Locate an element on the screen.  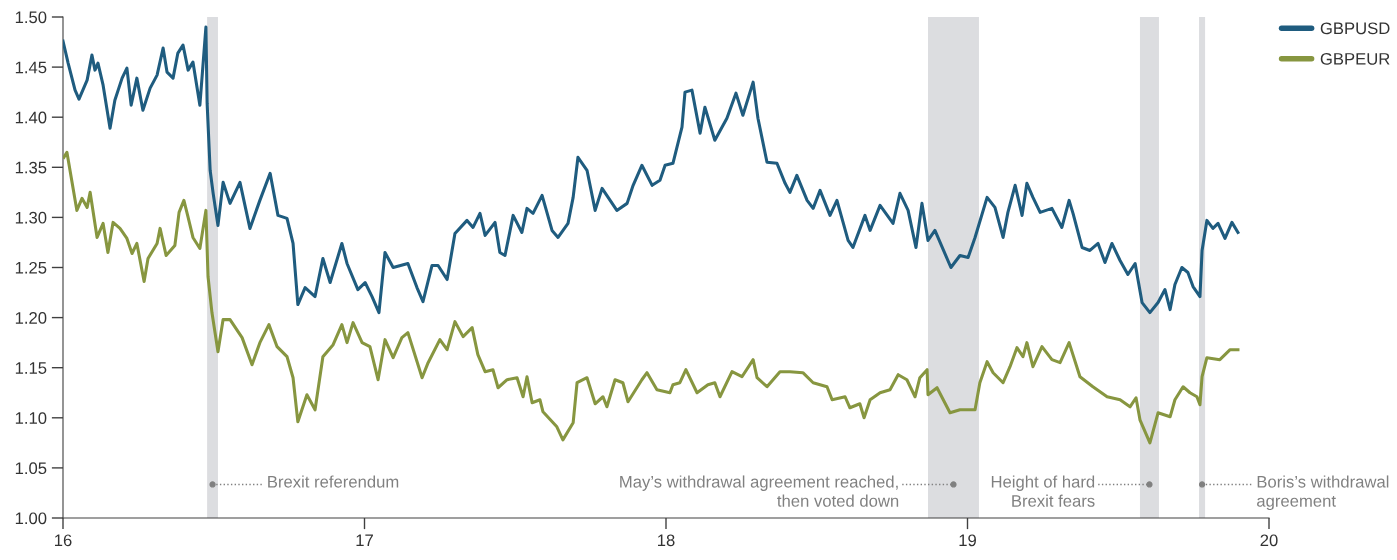
y-tick-label: 1.30 is located at coordinates (31, 217).